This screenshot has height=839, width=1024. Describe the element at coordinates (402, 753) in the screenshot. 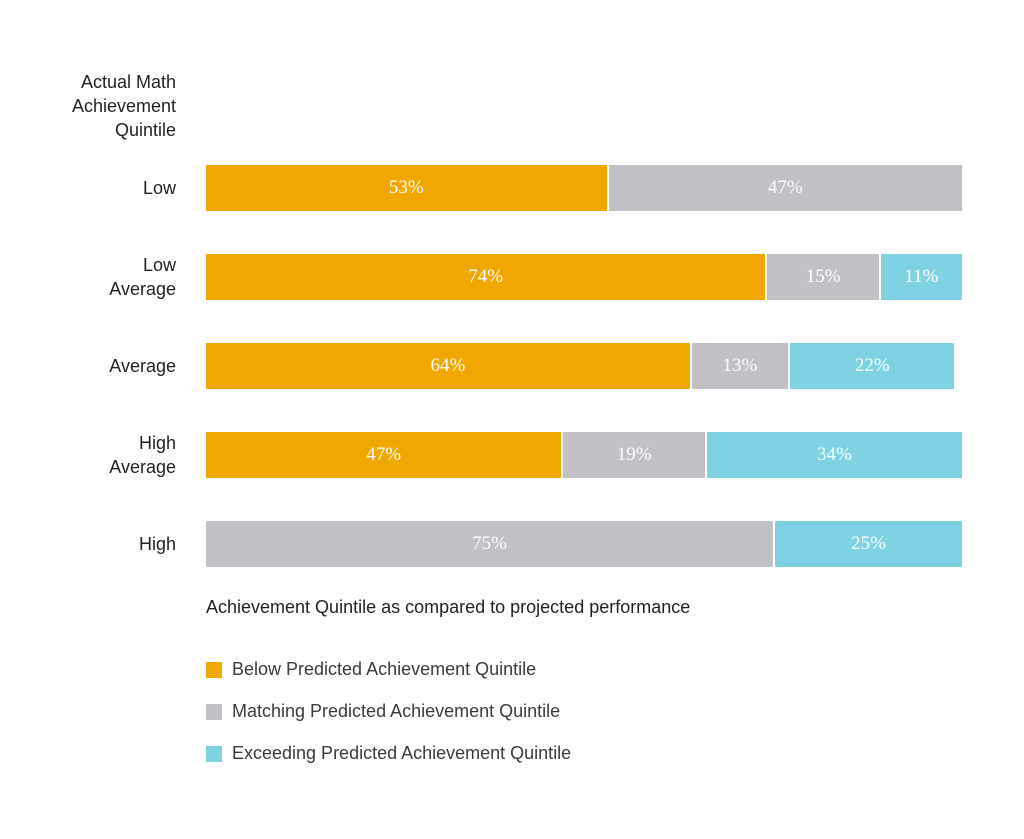

I see `legend-label: Exceeding Predicted Achievement Quintile` at that location.